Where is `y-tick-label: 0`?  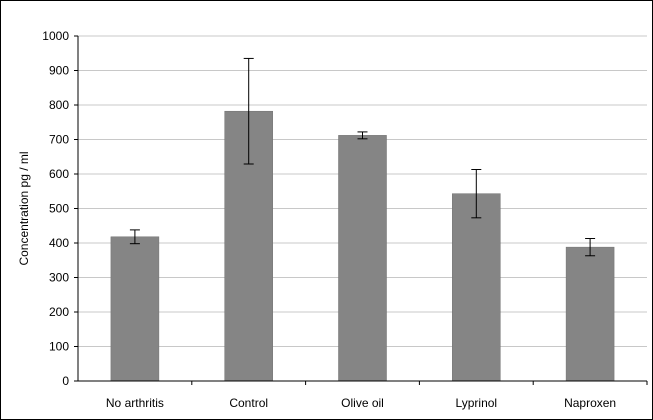 y-tick-label: 0 is located at coordinates (65, 381).